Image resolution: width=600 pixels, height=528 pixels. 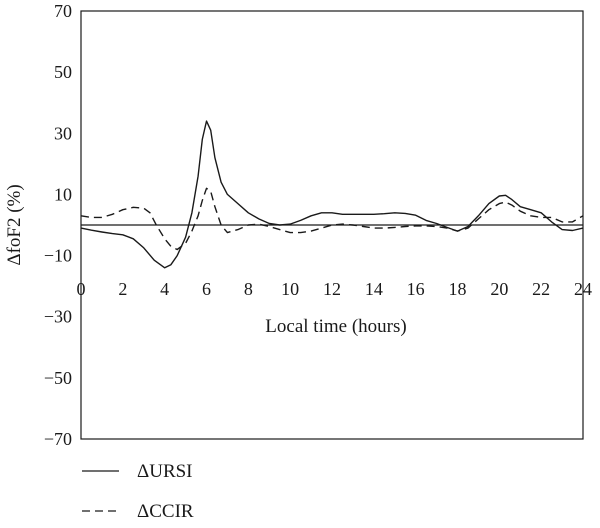 What do you see at coordinates (332, 219) in the screenshot?
I see `series-line-ccir` at bounding box center [332, 219].